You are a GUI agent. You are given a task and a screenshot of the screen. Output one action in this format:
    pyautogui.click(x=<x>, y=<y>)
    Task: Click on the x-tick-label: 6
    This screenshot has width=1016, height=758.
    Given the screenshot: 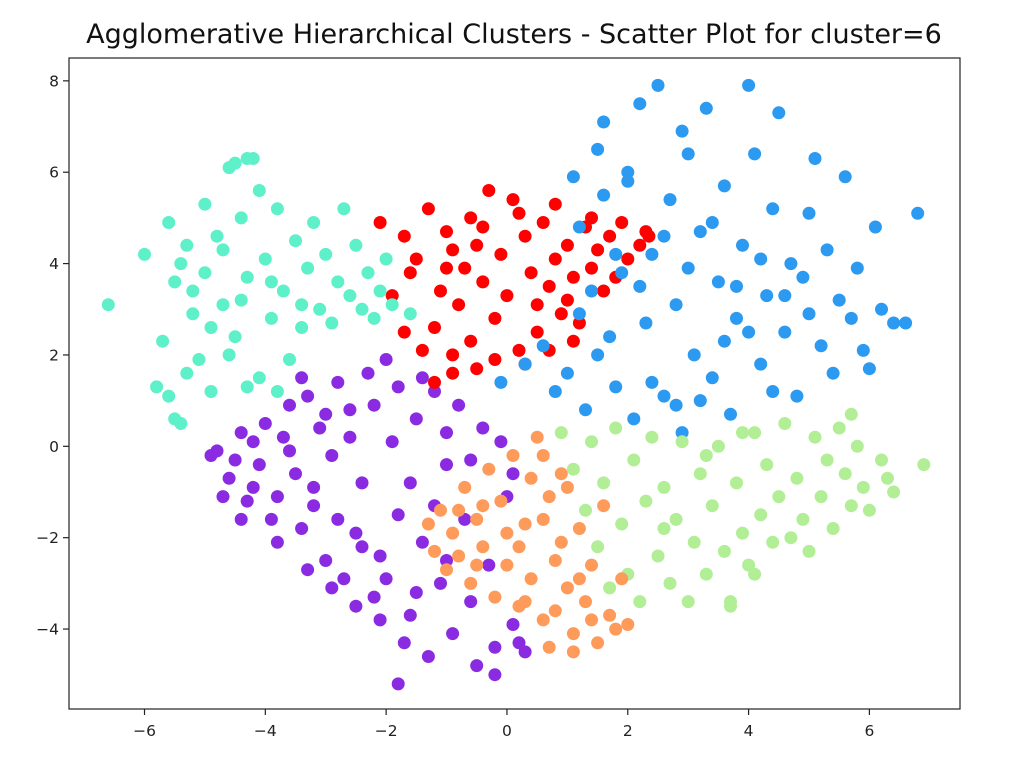 What is the action you would take?
    pyautogui.click(x=869, y=731)
    